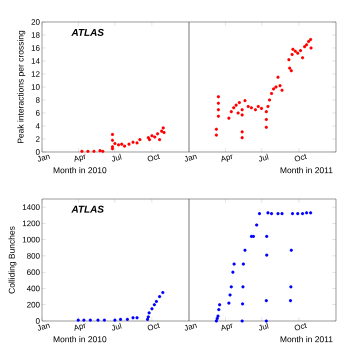 This screenshot has width=342, height=347. I want to click on y-axis-title: Peak interactions per crossing, so click(21, 87).